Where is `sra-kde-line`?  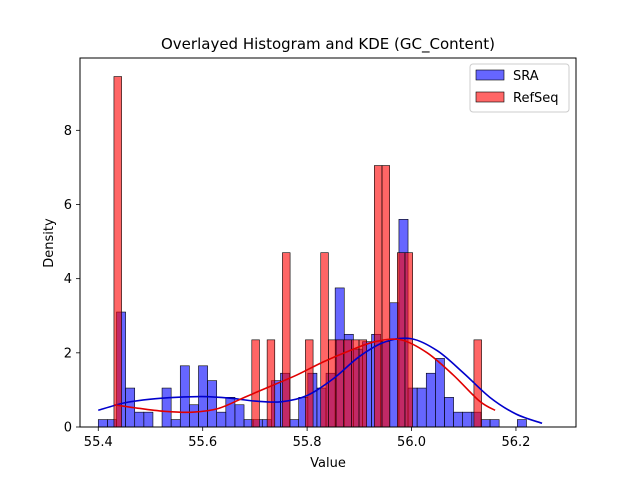
sra-kde-line is located at coordinates (320, 381).